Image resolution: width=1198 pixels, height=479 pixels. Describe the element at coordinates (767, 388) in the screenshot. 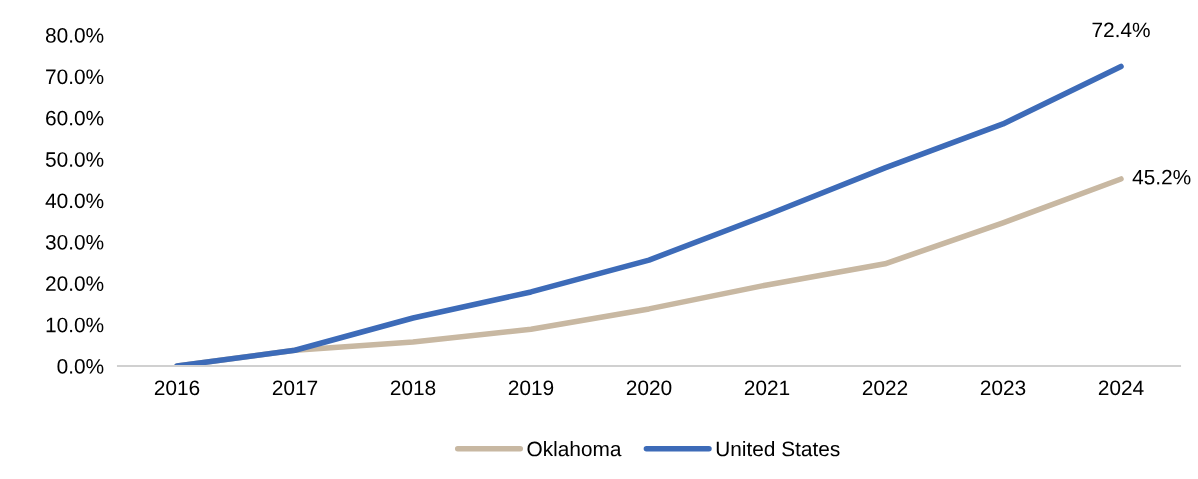

I see `x-tick-label: 2021` at that location.